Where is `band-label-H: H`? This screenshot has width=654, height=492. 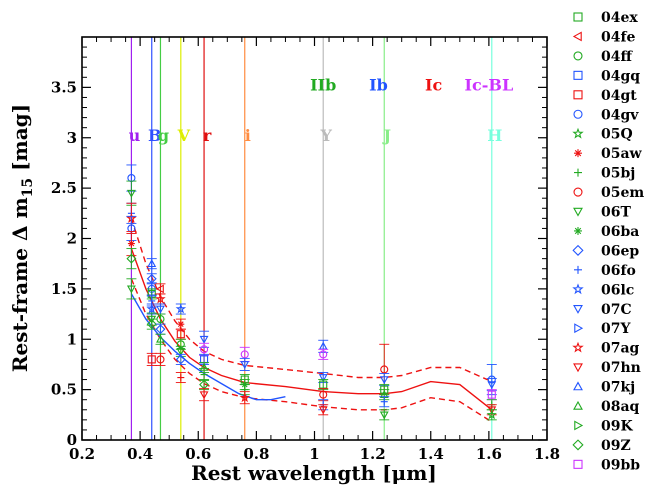 band-label-H: H is located at coordinates (494, 135).